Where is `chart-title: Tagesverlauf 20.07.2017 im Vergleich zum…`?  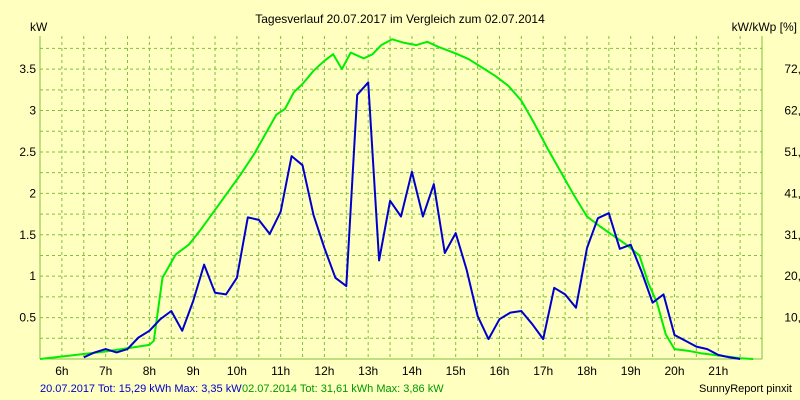 chart-title: Tagesverlauf 20.07.2017 im Vergleich zum… is located at coordinates (400, 19).